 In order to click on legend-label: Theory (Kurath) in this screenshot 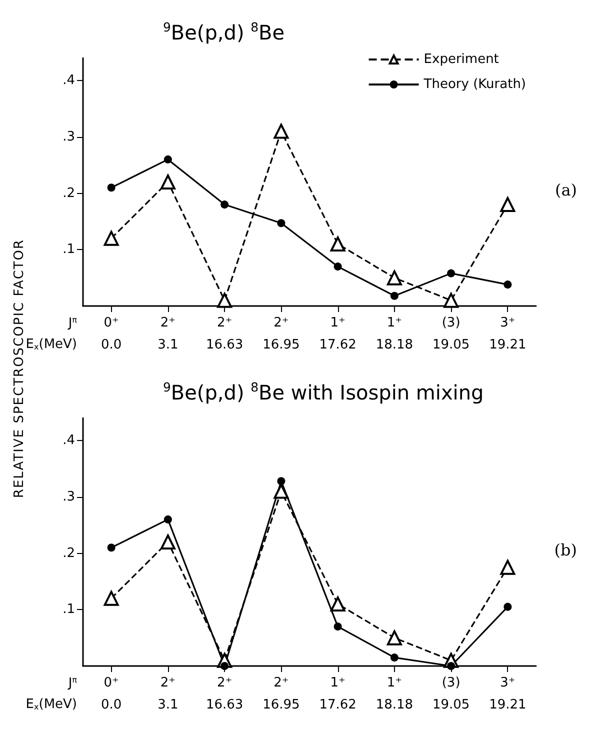, I will do `click(474, 84)`.